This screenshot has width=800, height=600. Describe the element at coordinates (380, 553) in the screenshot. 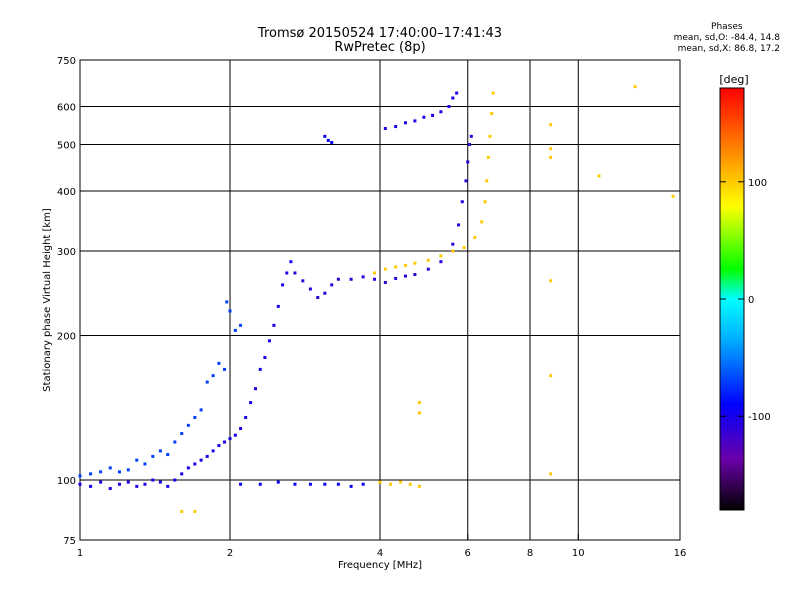

I see `x-tick-label: 4` at that location.